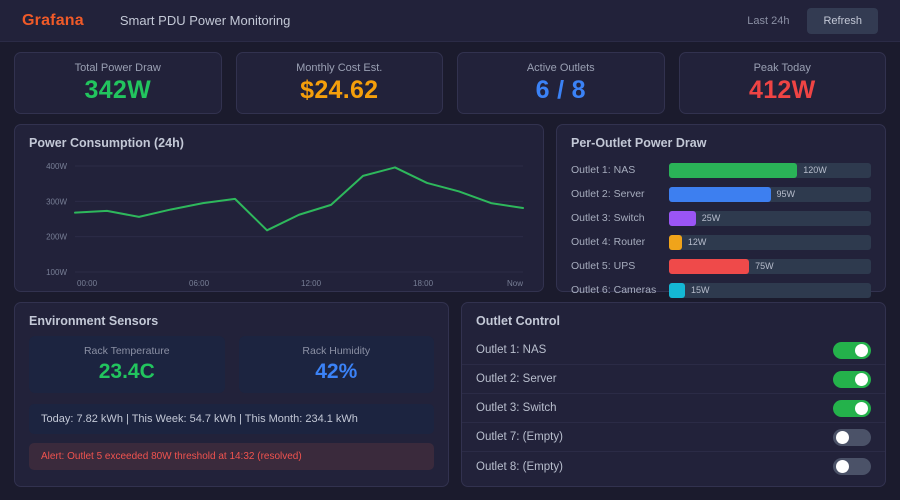  What do you see at coordinates (842, 20) in the screenshot?
I see `refresh-button: Refresh` at bounding box center [842, 20].